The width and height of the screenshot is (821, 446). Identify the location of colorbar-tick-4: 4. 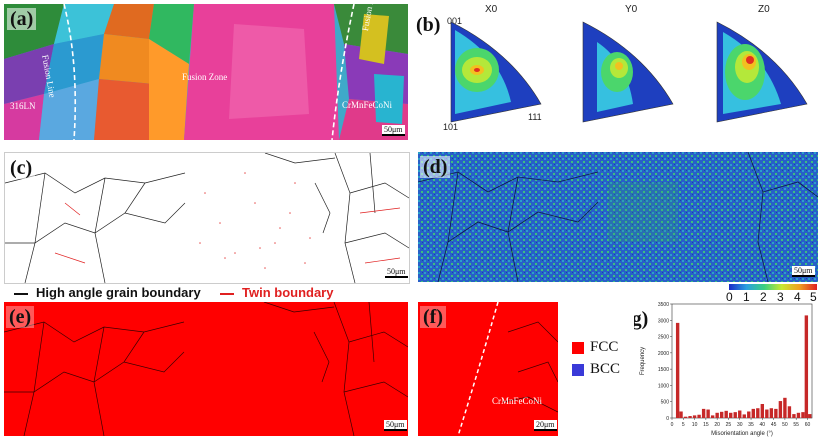
(797, 297).